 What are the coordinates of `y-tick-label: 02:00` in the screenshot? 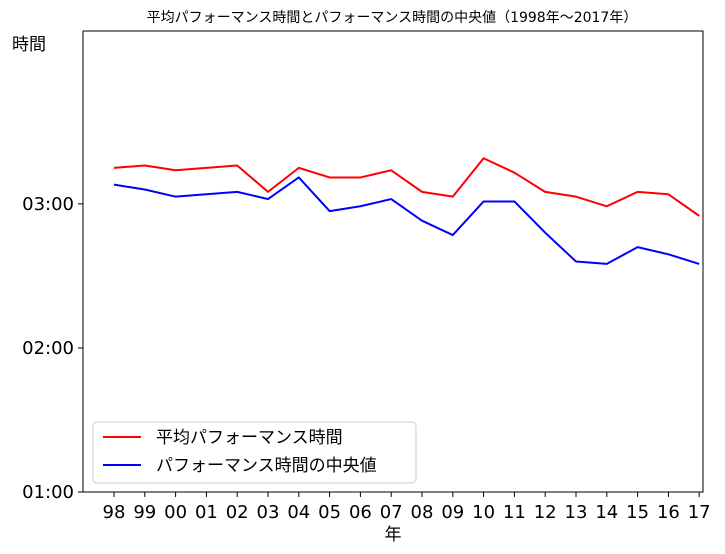 It's located at (48, 348).